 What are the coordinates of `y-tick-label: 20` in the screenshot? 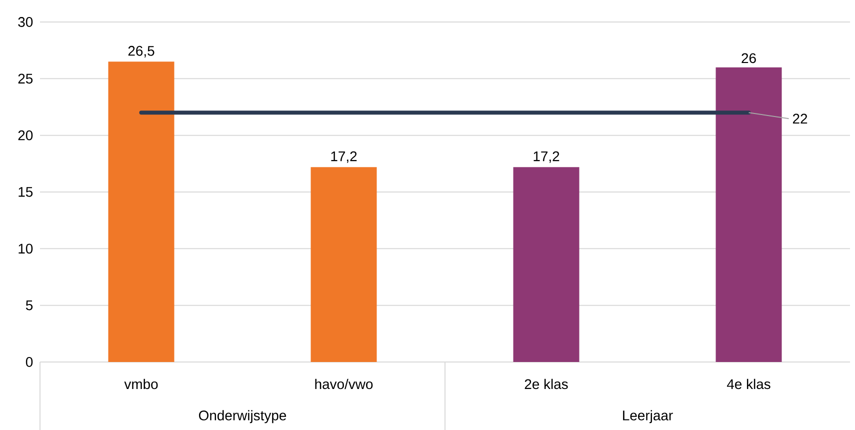 It's located at (25, 135).